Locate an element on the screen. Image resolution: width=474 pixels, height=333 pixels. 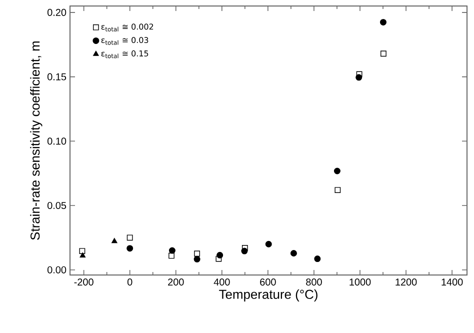
y-axis-title: Strain-rate sensitivity coefficient, m is located at coordinates (36, 140).